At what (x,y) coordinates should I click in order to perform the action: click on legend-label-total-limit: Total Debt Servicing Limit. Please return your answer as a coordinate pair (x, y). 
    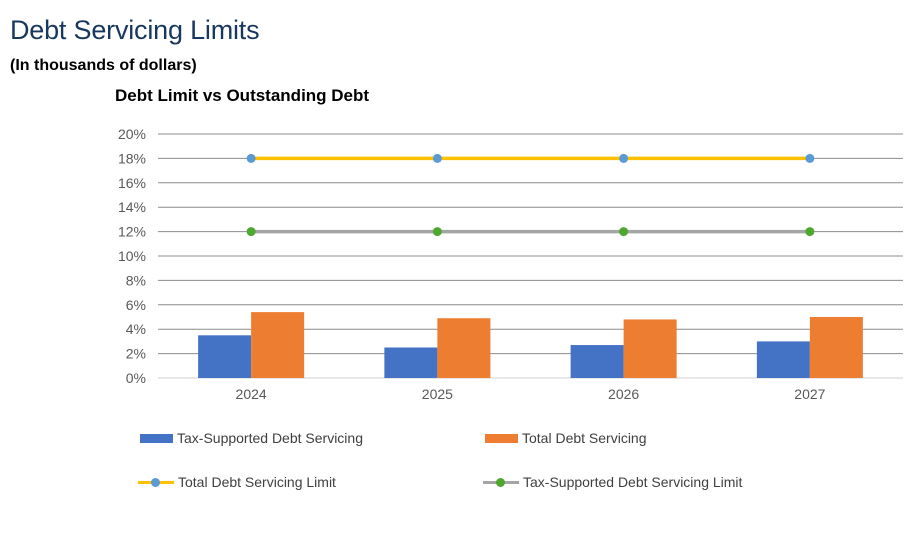
    Looking at the image, I should click on (257, 482).